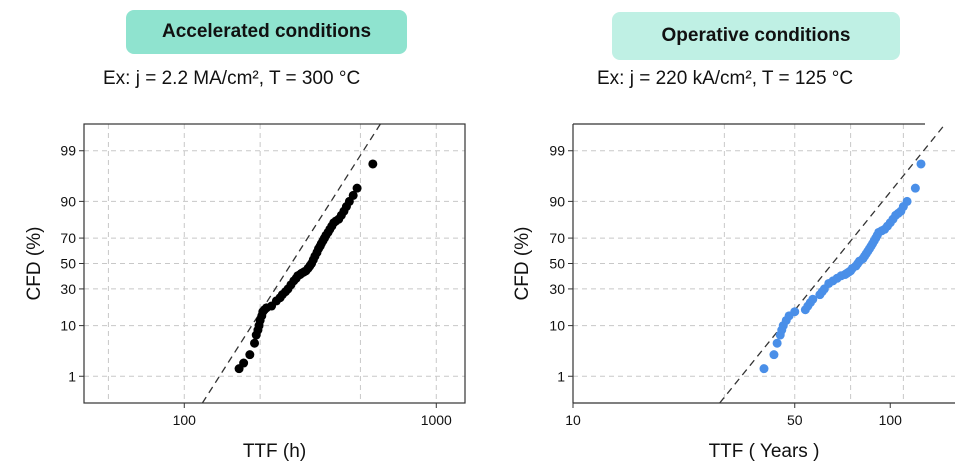 This screenshot has height=465, width=956. Describe the element at coordinates (557, 151) in the screenshot. I see `operative-y-tick-label: 99` at that location.